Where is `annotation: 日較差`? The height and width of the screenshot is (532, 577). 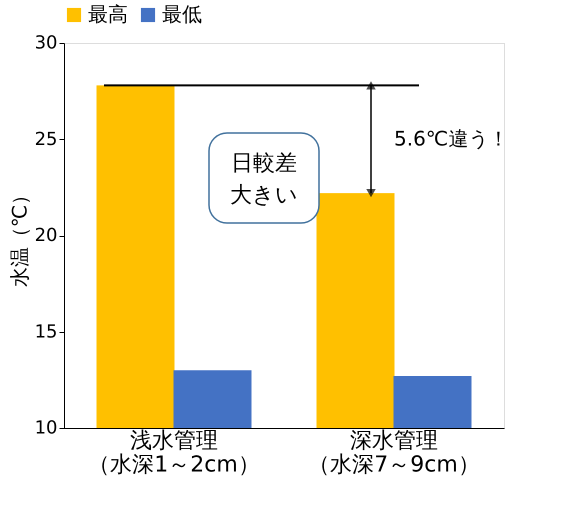
annotation: 日較差 is located at coordinates (264, 163).